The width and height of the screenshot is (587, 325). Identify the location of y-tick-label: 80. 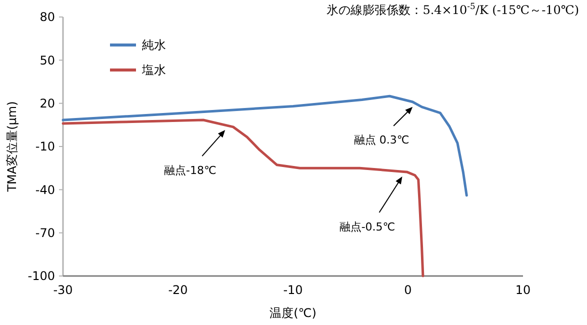
(47, 17).